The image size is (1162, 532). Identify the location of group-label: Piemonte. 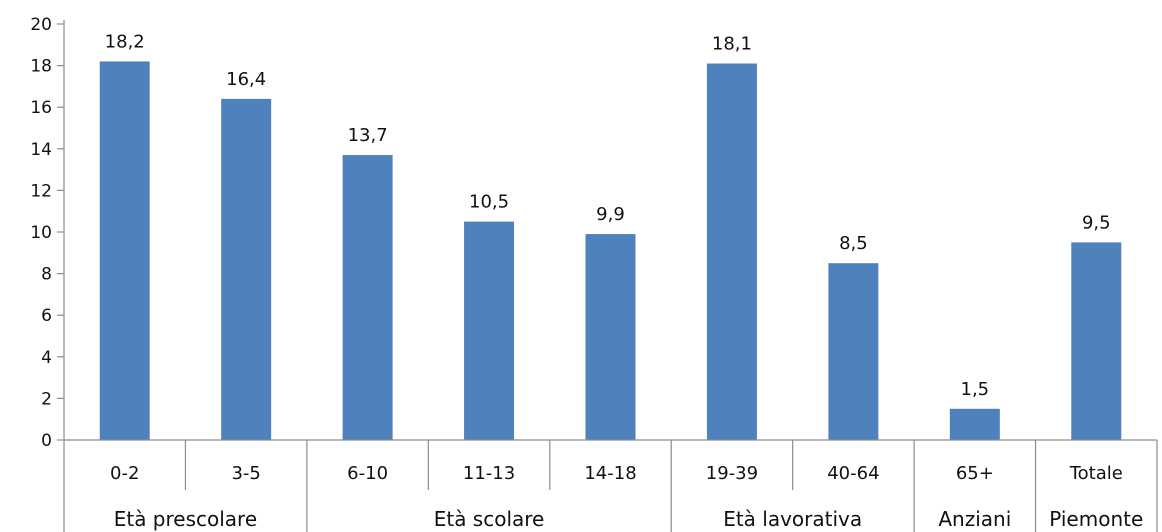
(1096, 519).